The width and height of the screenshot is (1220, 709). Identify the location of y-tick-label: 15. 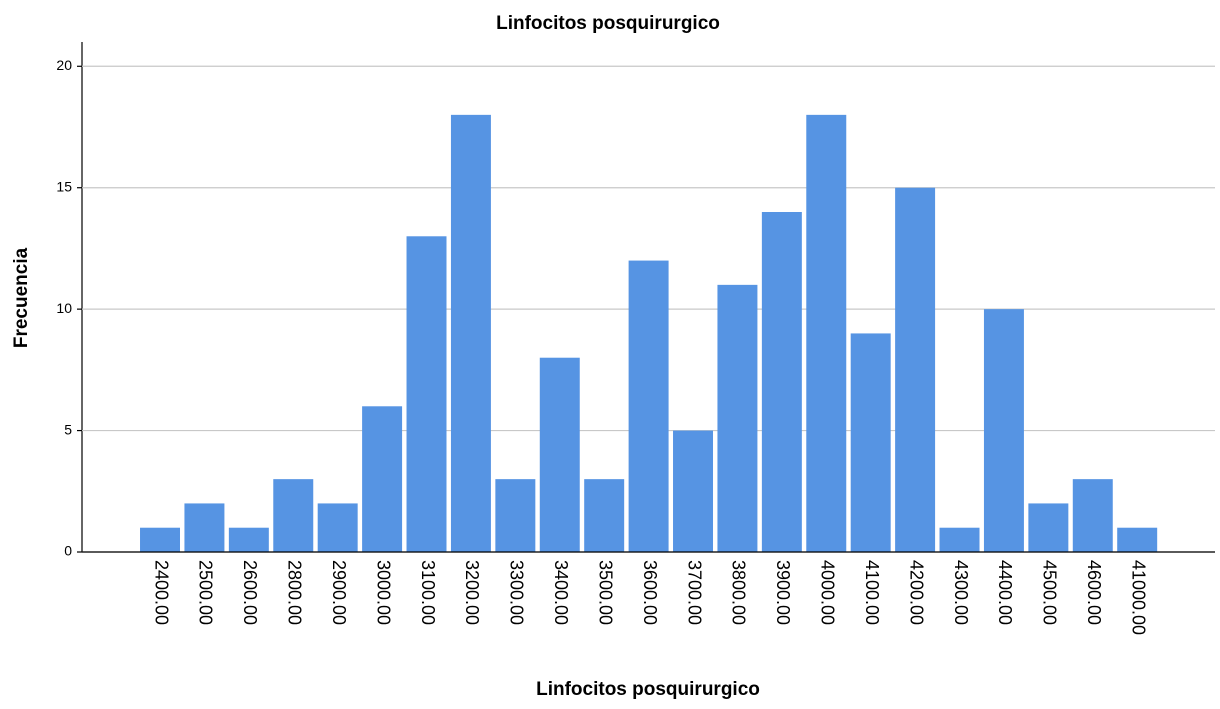
(64, 186).